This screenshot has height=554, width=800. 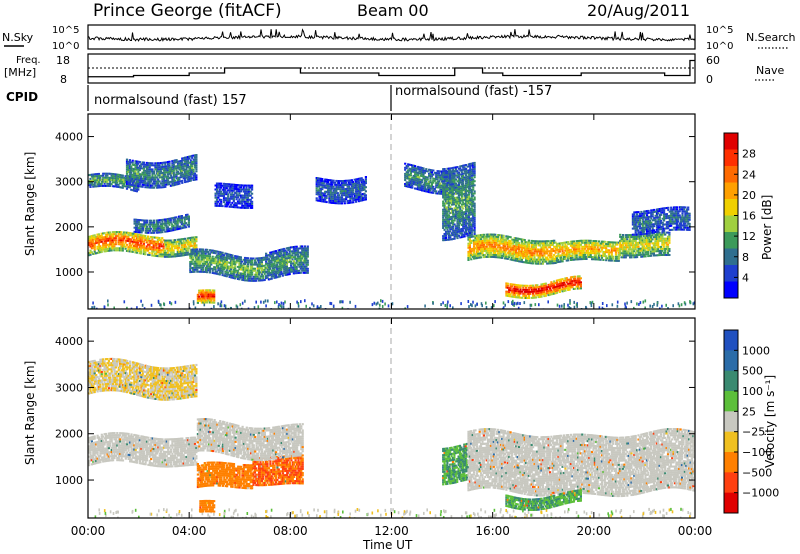 What do you see at coordinates (391, 68) in the screenshot?
I see `freq-trace` at bounding box center [391, 68].